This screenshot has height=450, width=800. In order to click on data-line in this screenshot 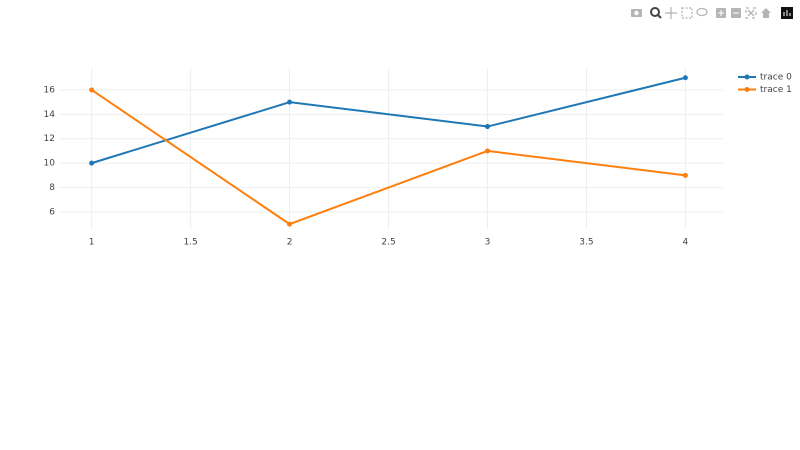, I will do `click(388, 120)`.